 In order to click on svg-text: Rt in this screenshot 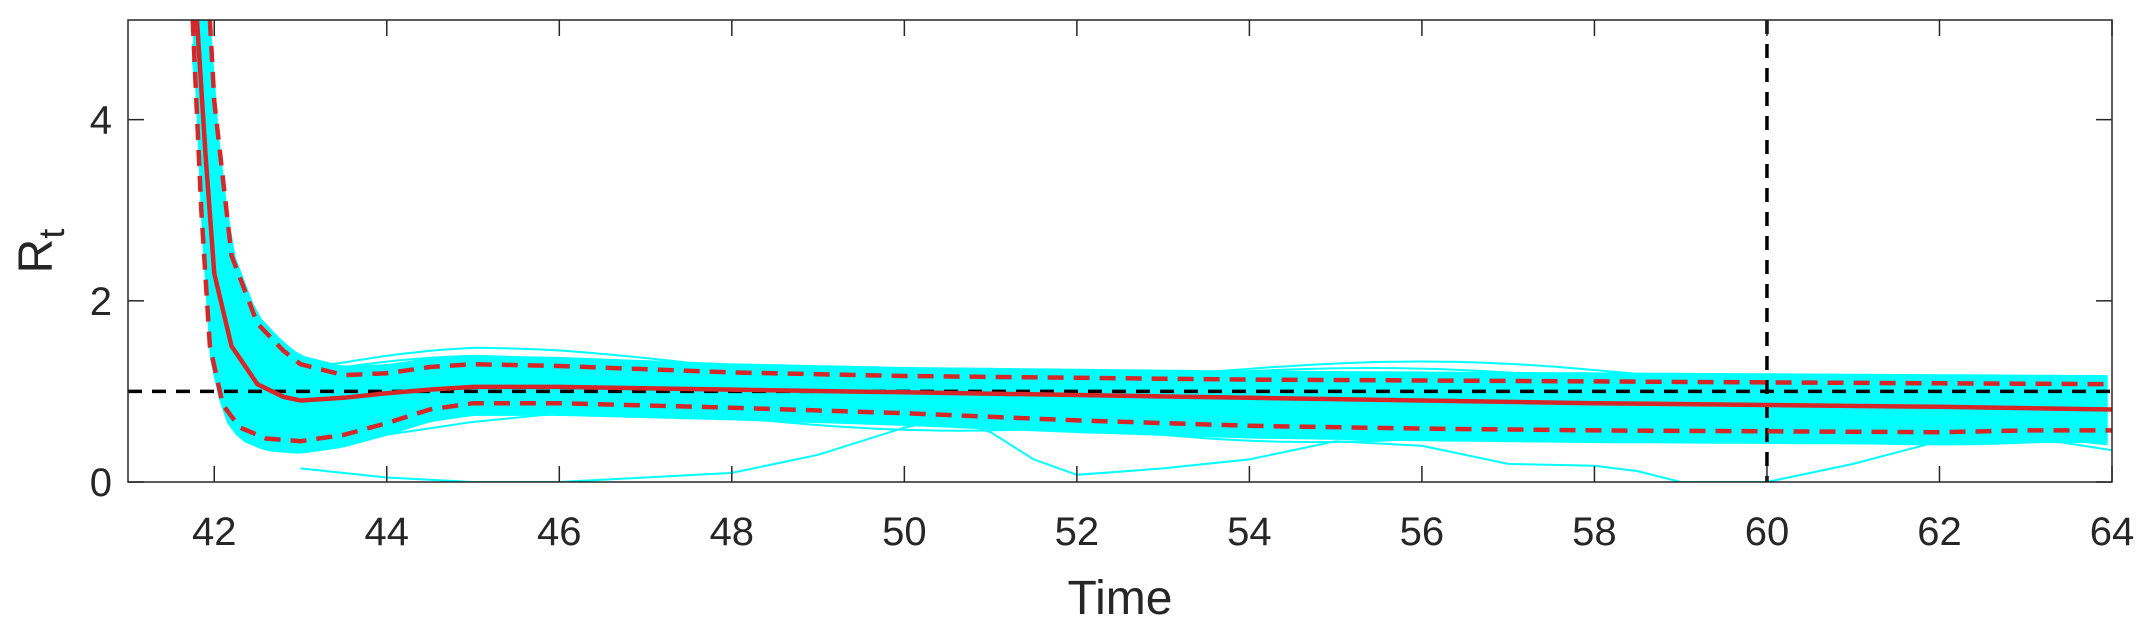, I will do `click(41, 251)`.